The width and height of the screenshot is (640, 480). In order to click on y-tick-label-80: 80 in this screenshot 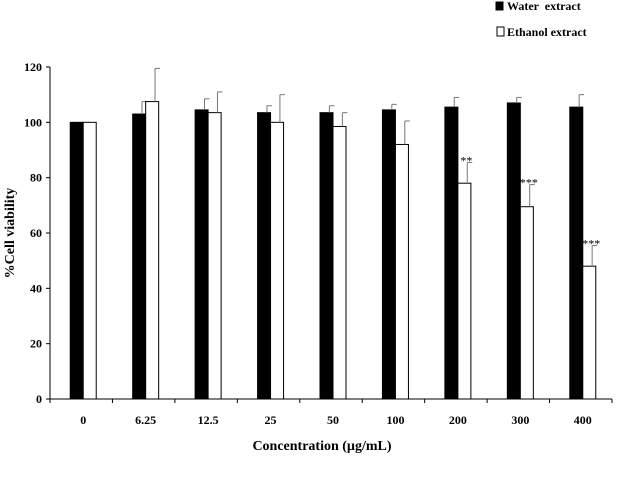, I will do `click(36, 178)`.